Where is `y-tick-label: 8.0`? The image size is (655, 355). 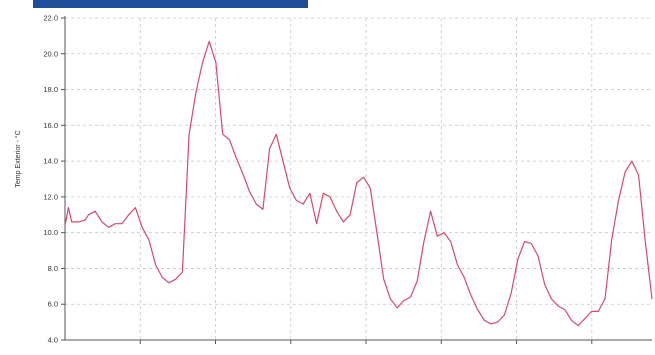 y-tick-label: 8.0 is located at coordinates (53, 268).